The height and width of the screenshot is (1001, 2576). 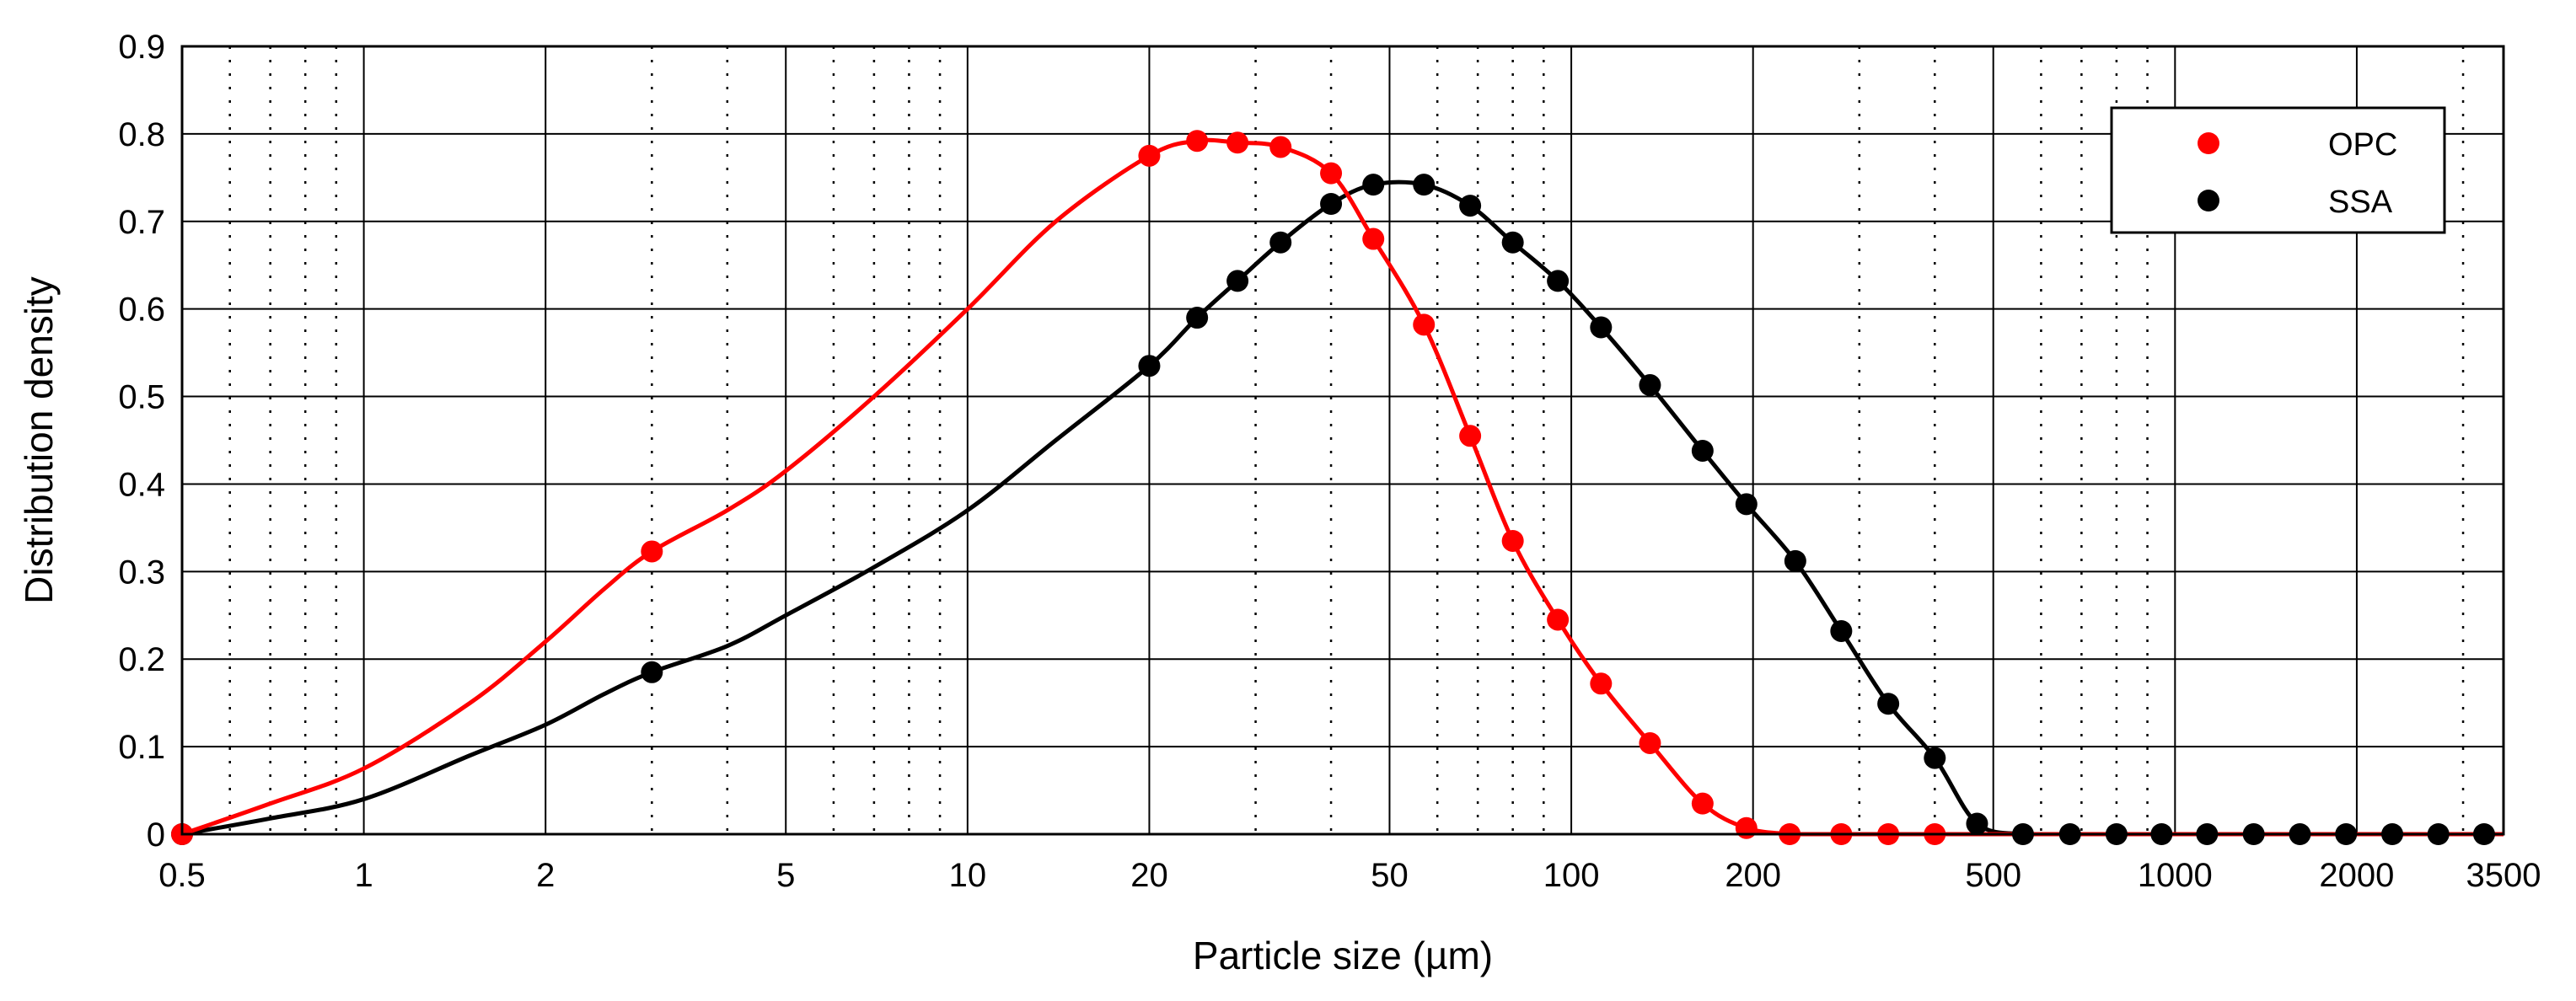 What do you see at coordinates (156, 835) in the screenshot?
I see `y-tick-label: 0` at bounding box center [156, 835].